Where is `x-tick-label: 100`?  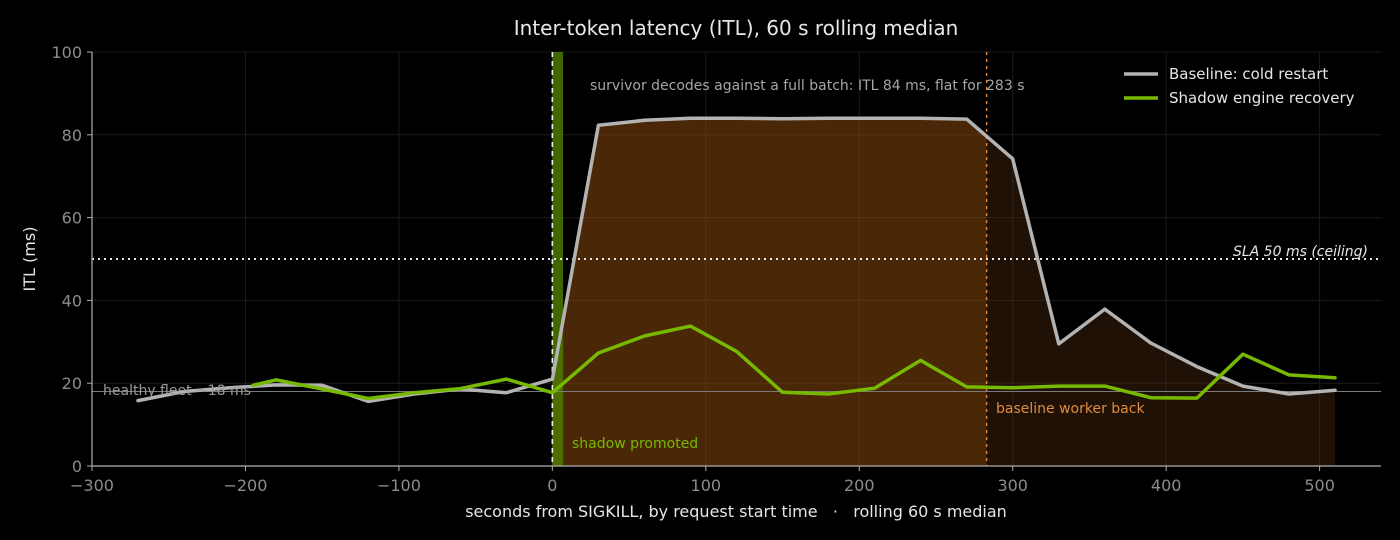 x-tick-label: 100 is located at coordinates (706, 485).